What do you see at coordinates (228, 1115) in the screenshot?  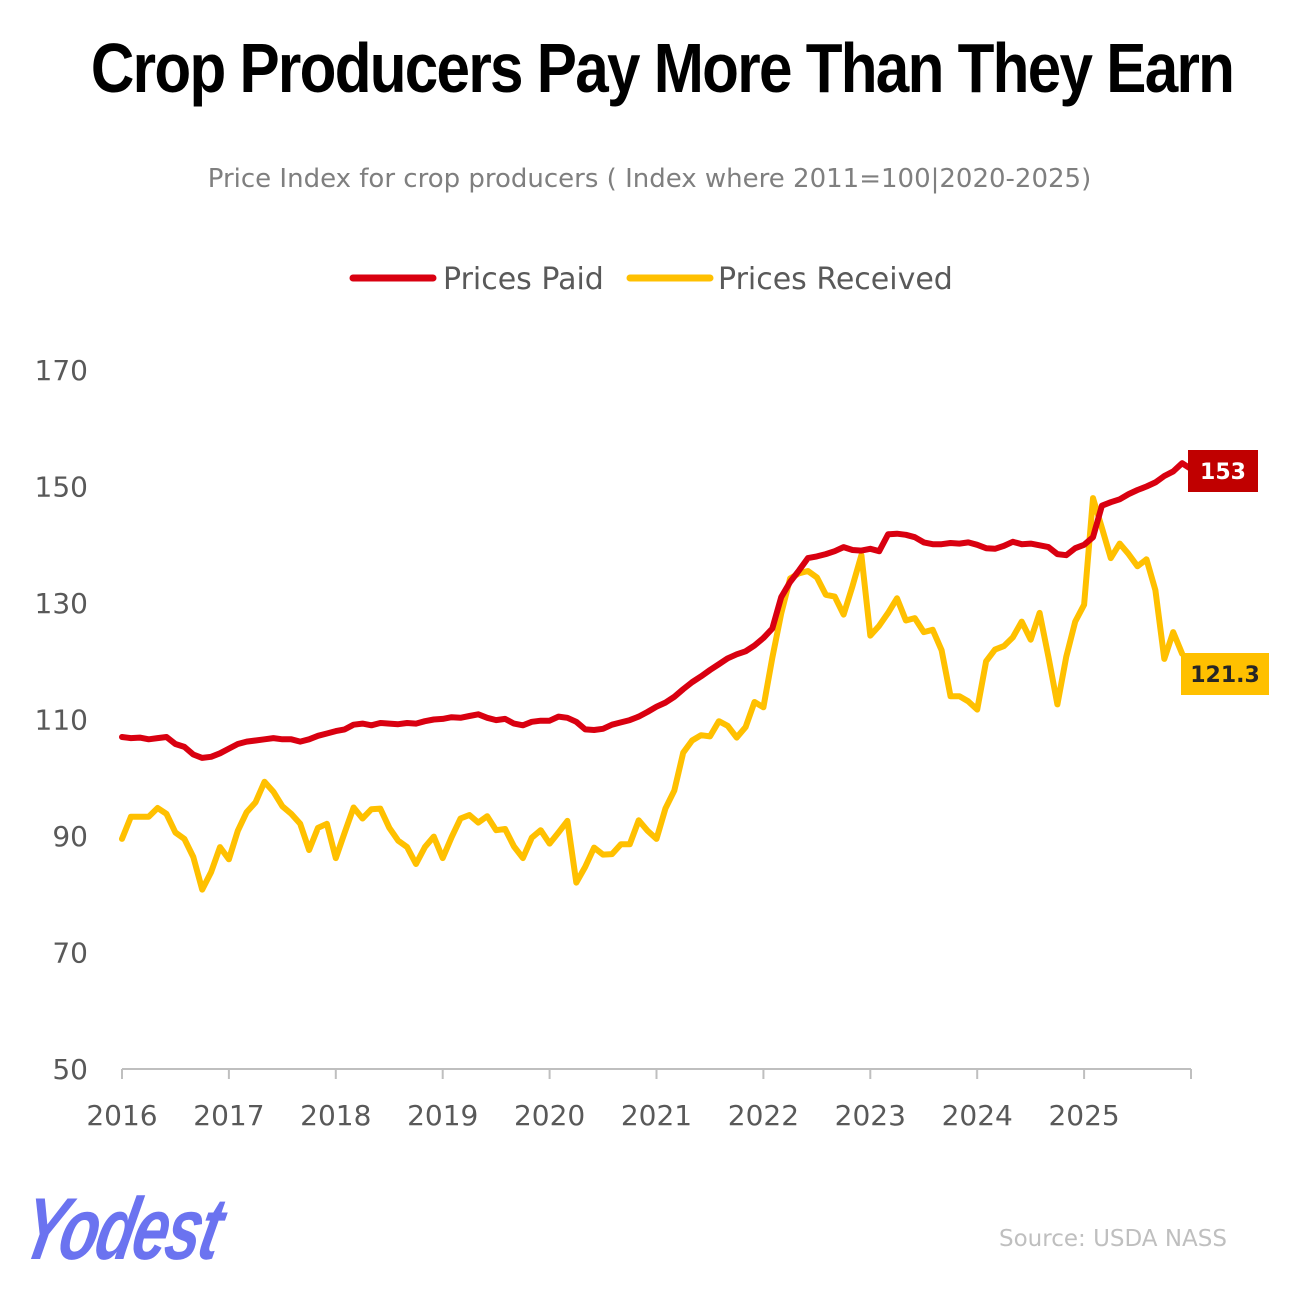 I see `x-tick-label: 2017` at bounding box center [228, 1115].